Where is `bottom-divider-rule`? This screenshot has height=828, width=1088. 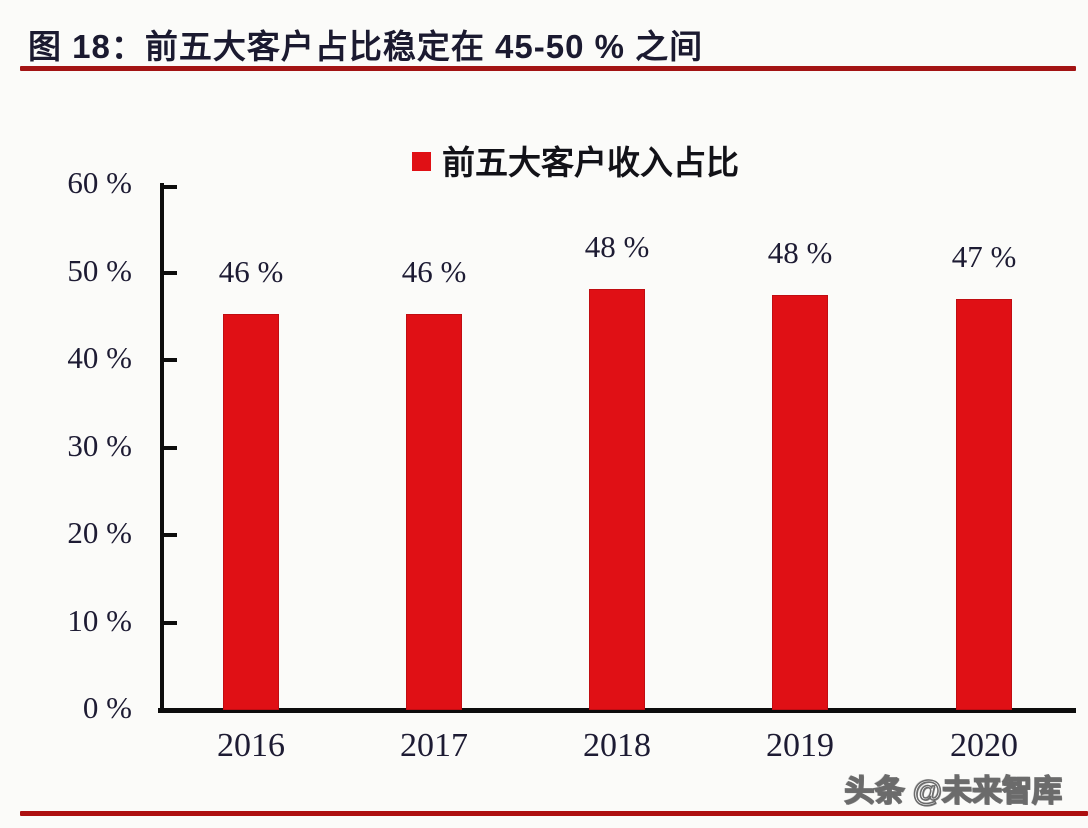
bottom-divider-rule is located at coordinates (554, 813).